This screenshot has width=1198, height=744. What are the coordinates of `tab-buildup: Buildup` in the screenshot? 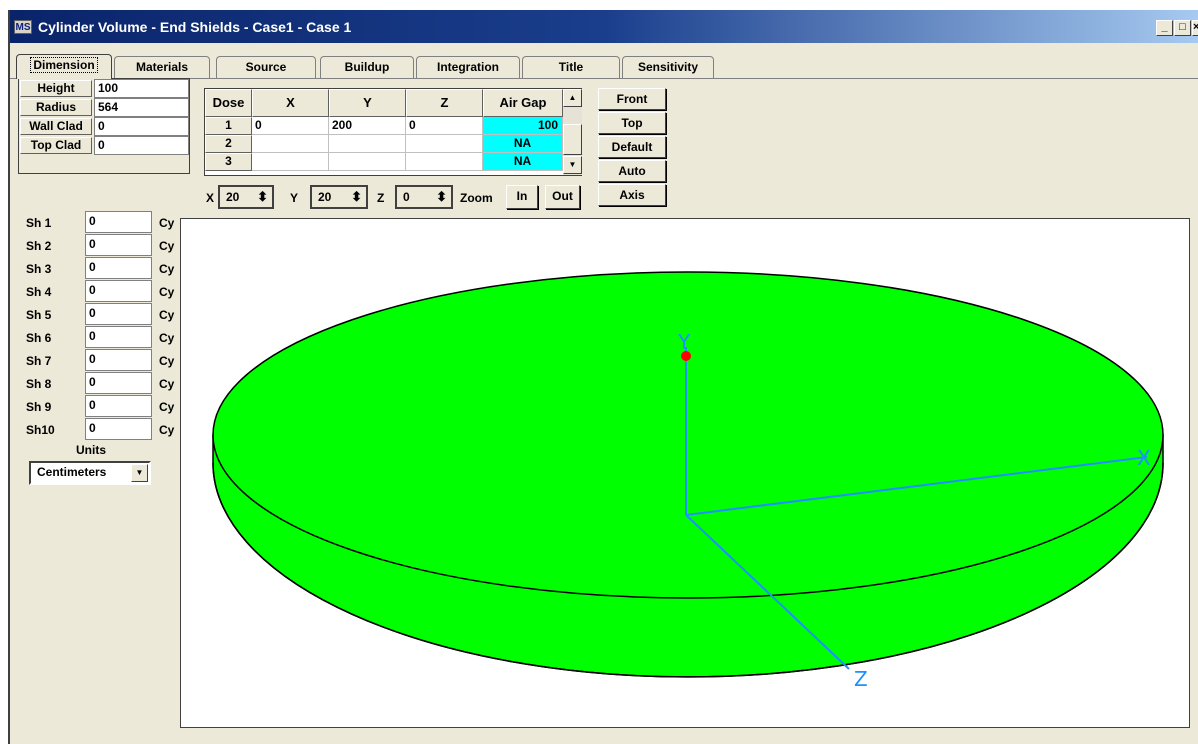 It's located at (367, 67).